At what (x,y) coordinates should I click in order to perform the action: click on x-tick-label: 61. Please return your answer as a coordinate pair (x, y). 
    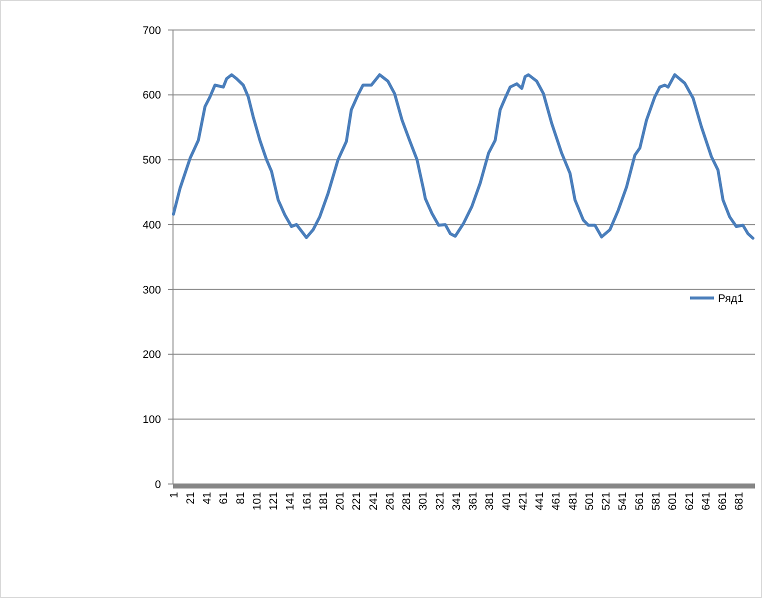
    Looking at the image, I should click on (224, 498).